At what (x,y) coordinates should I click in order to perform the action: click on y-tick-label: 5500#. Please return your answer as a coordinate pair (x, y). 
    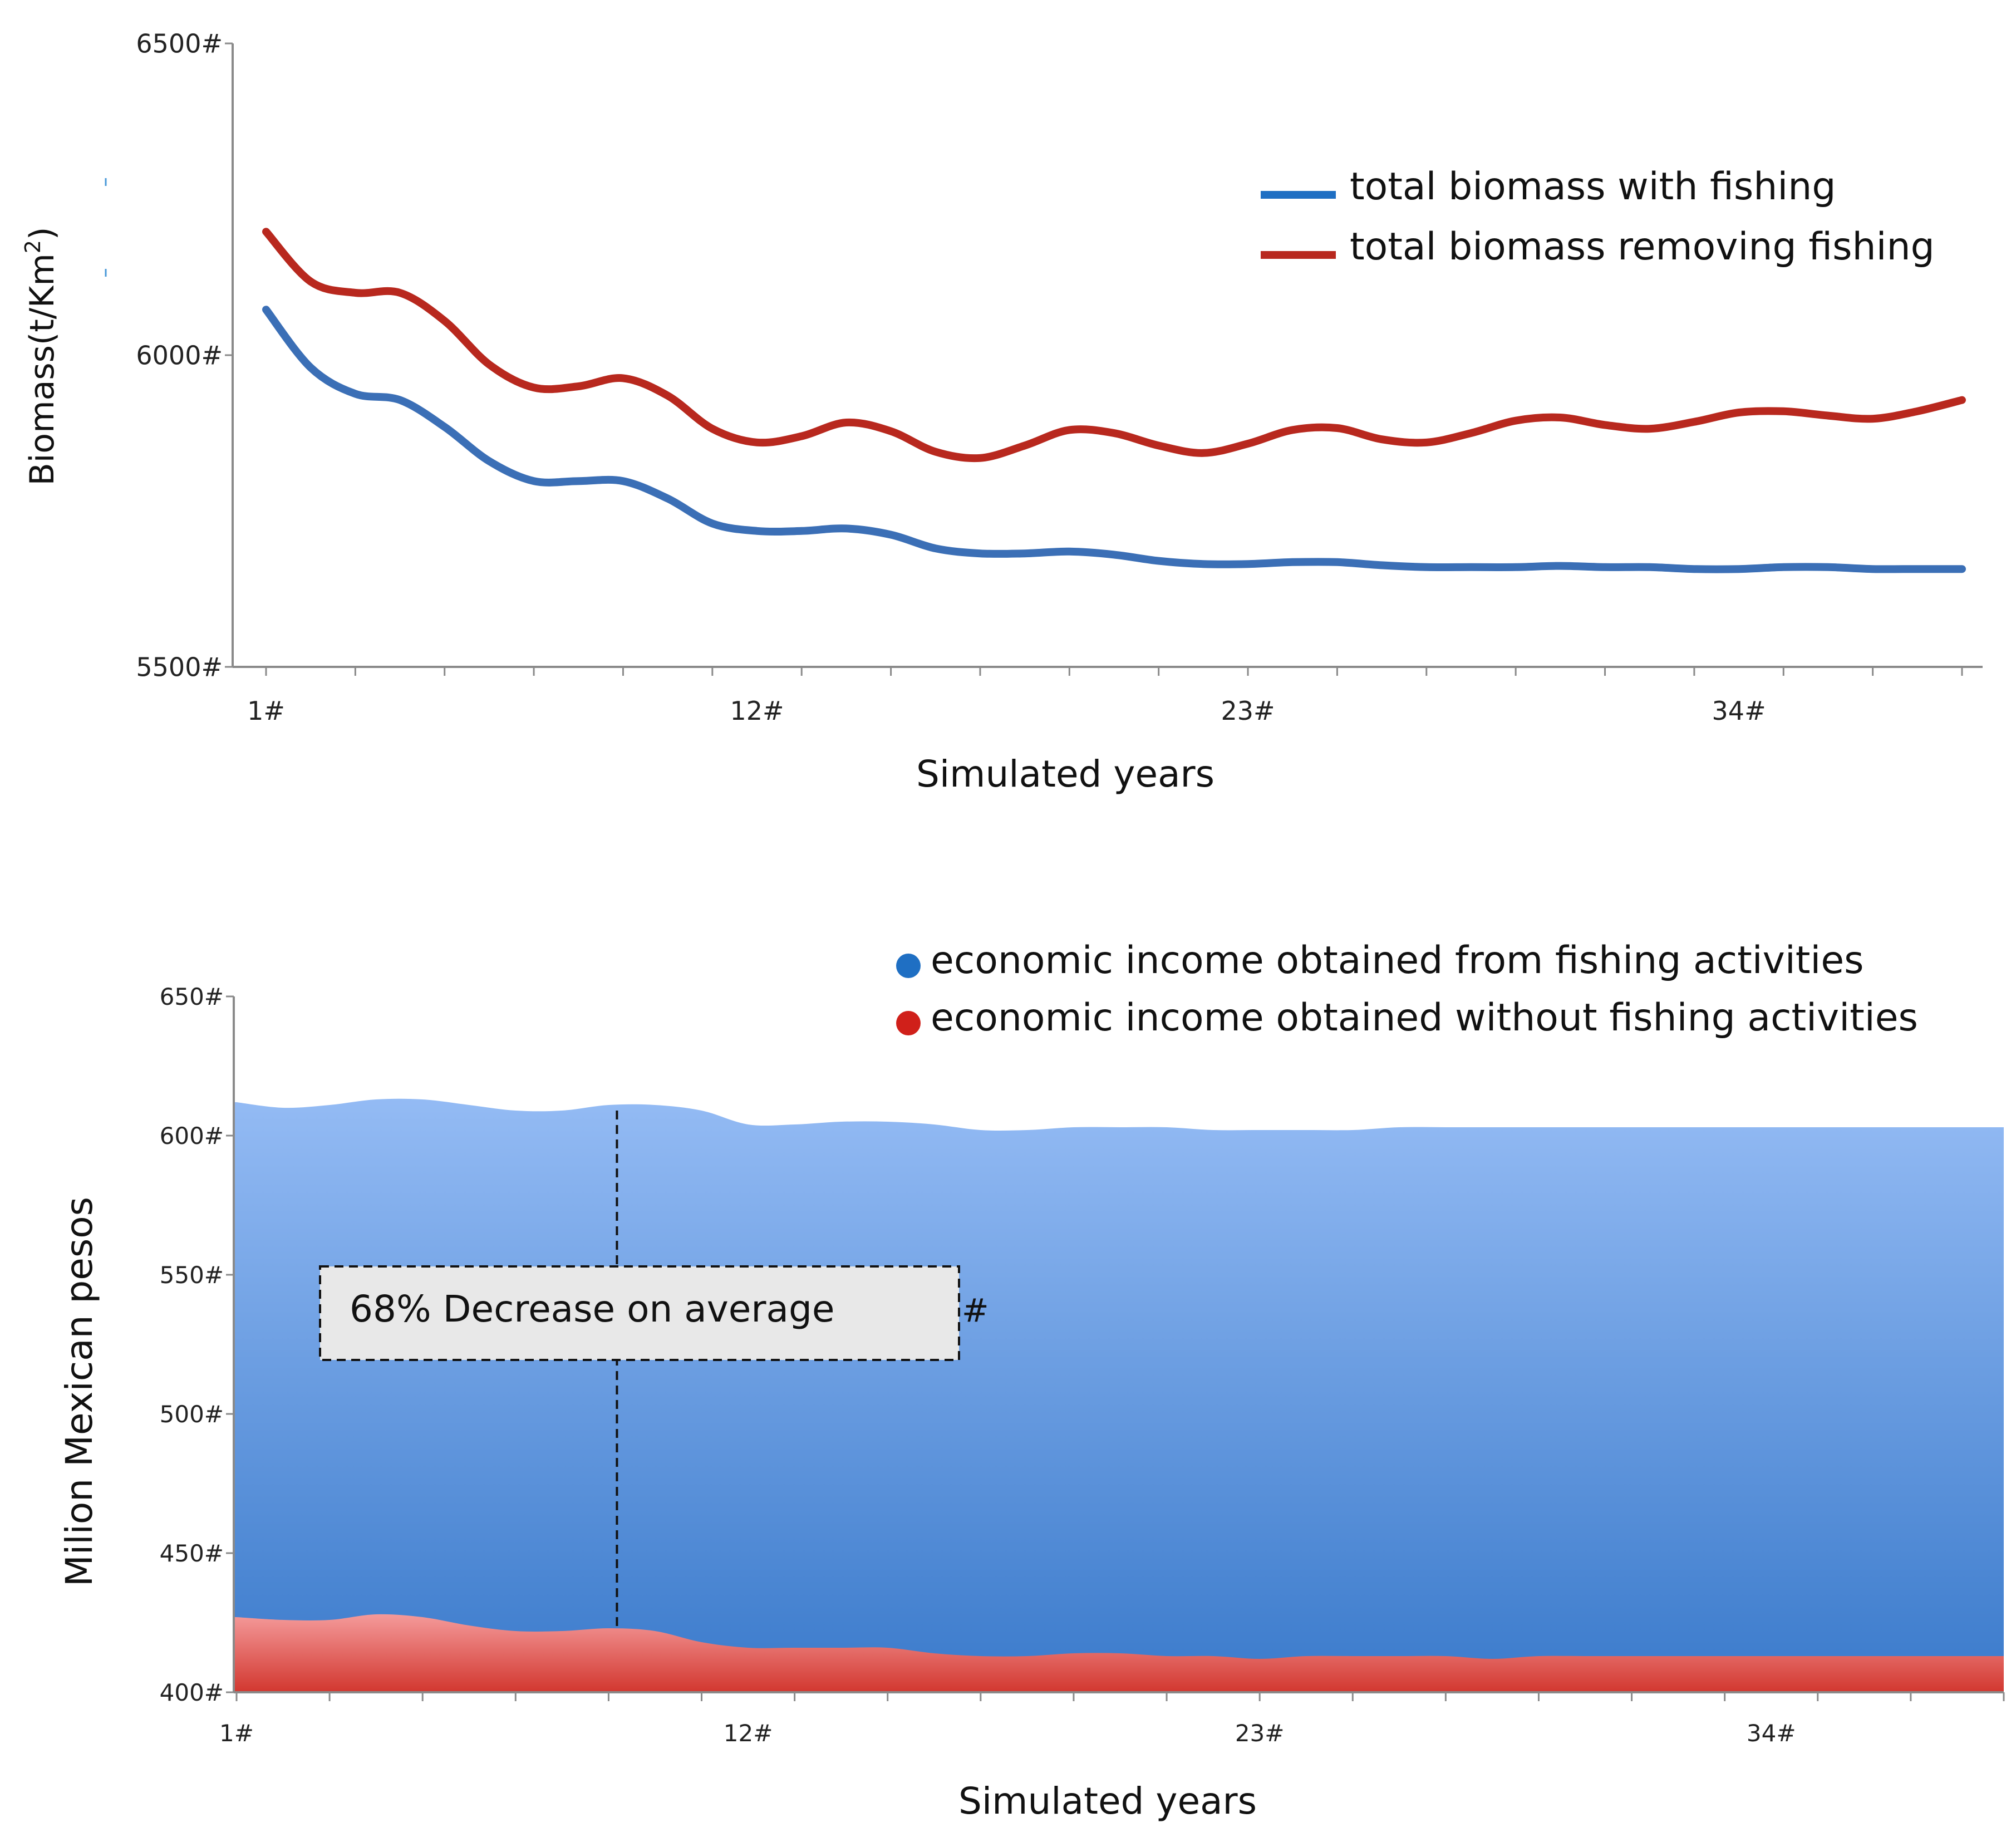
    Looking at the image, I should click on (179, 667).